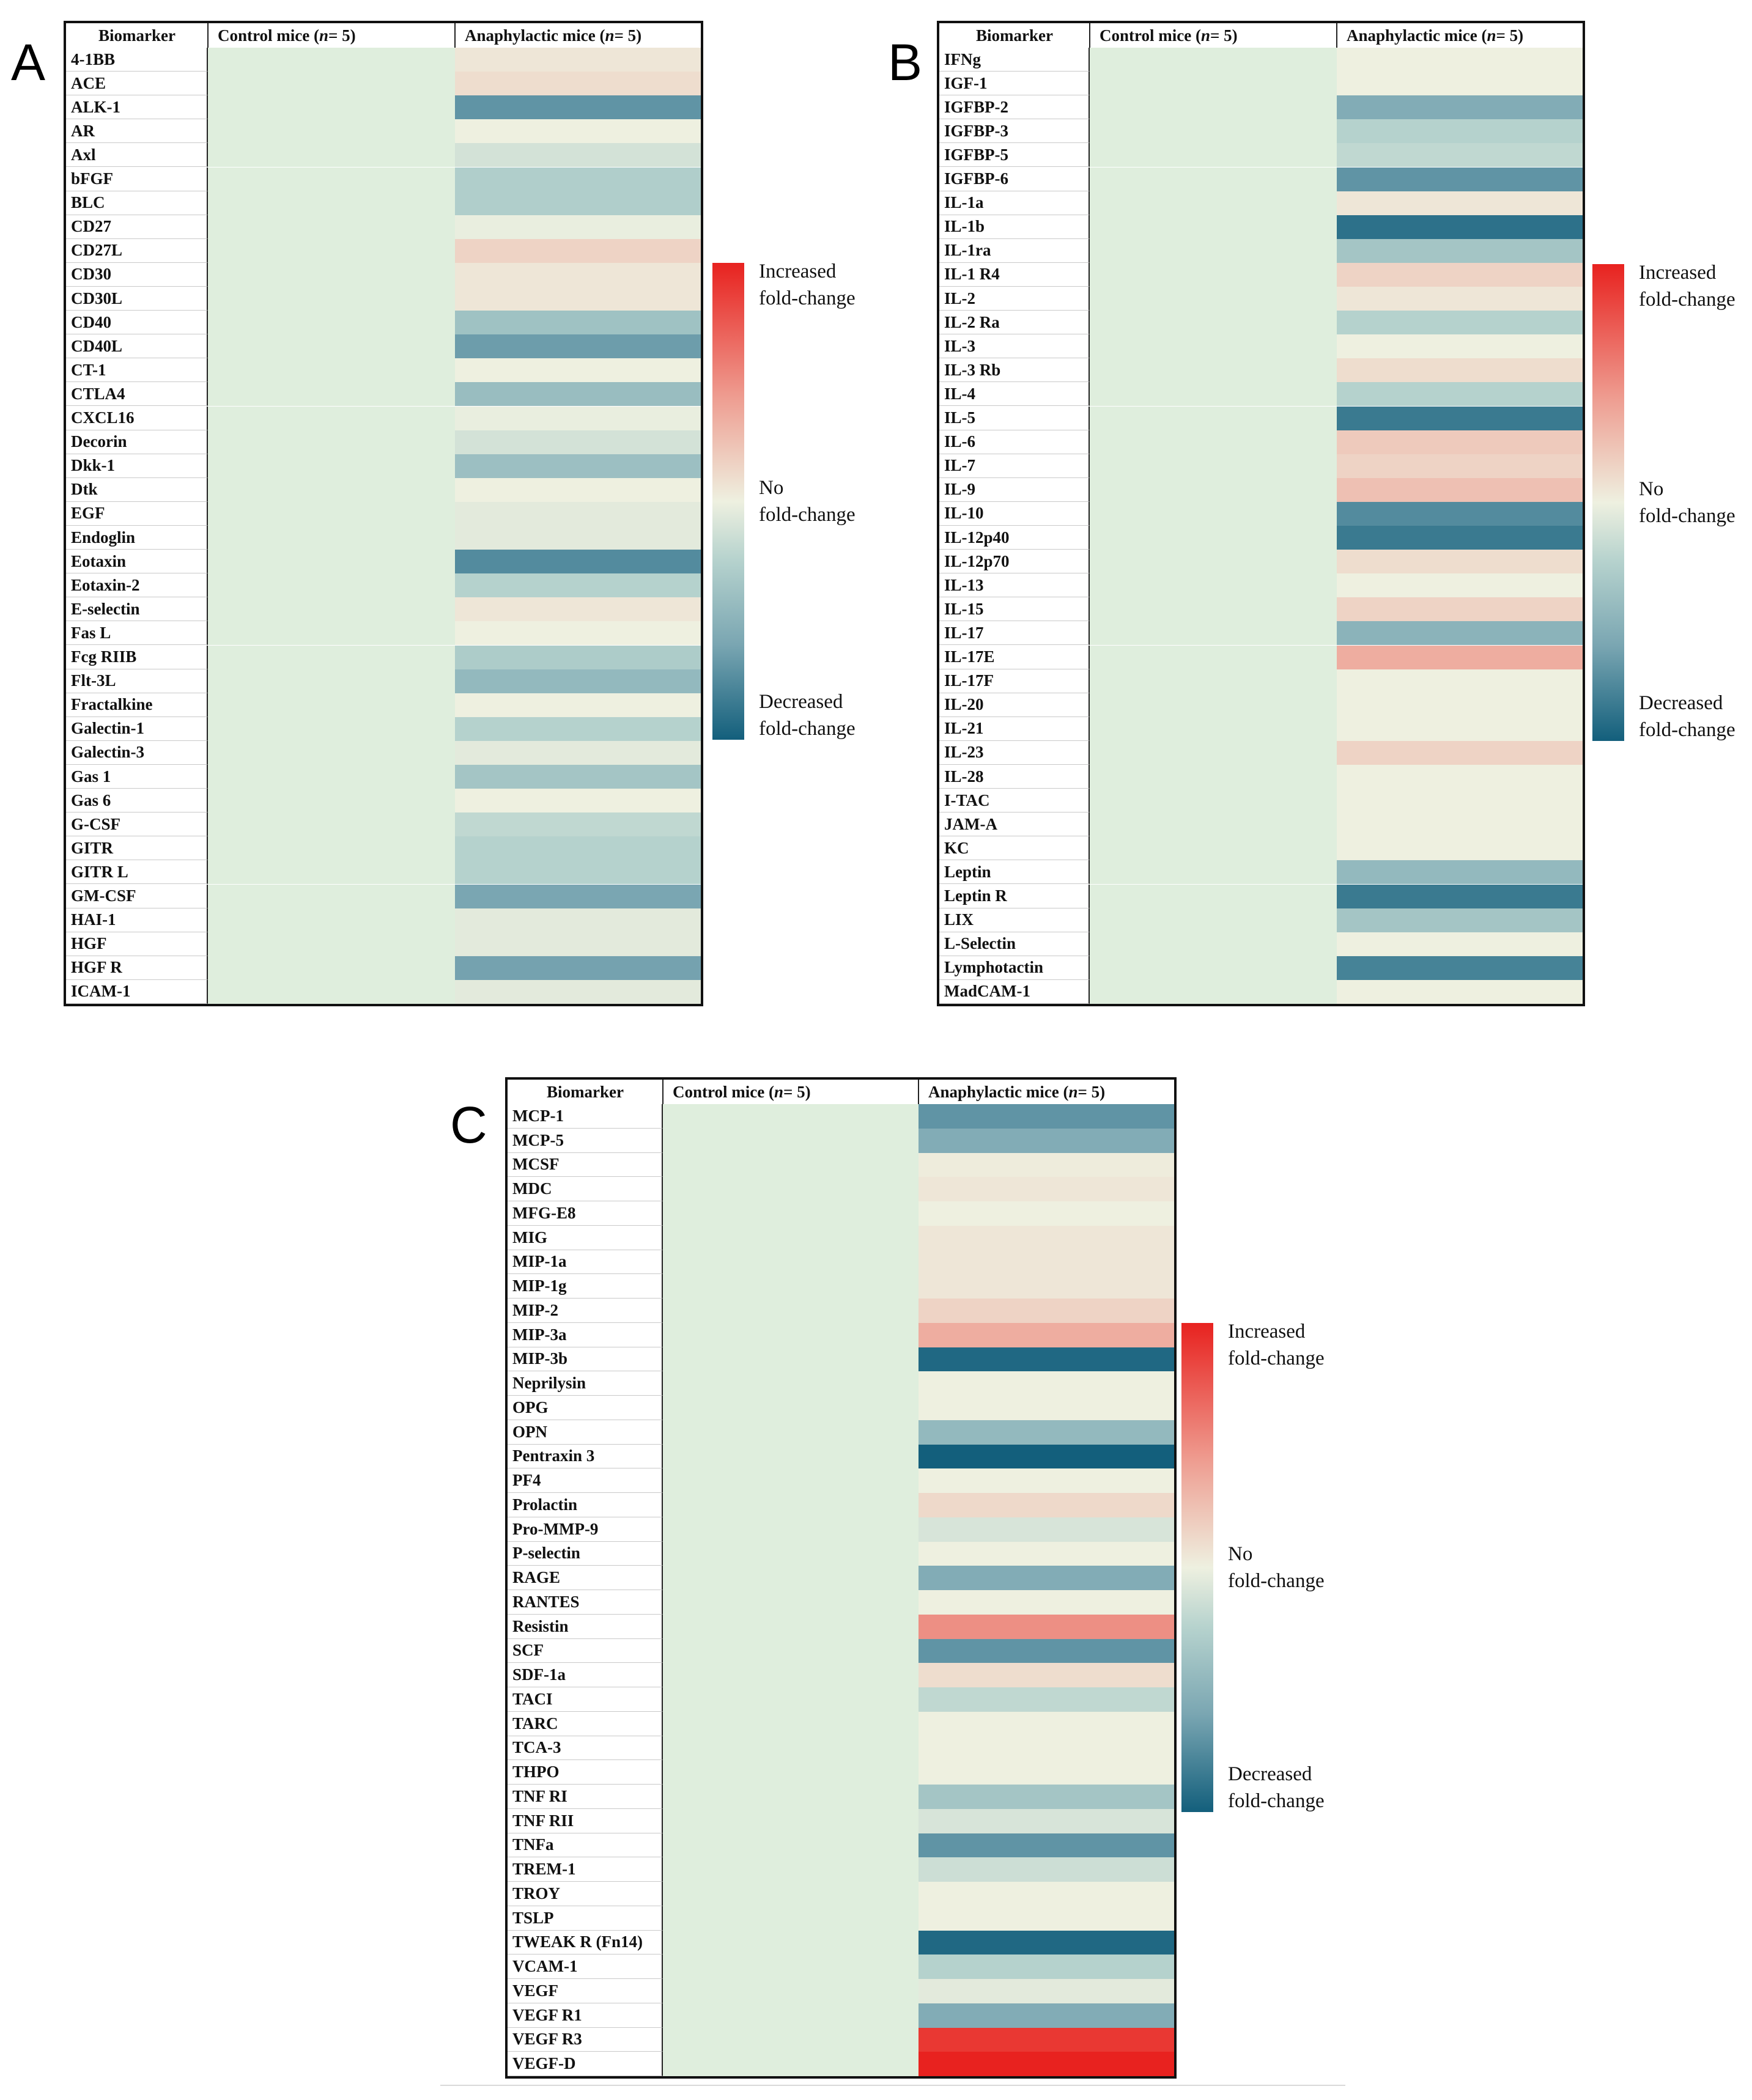  I want to click on biomarker-label: TNF RI, so click(585, 1797).